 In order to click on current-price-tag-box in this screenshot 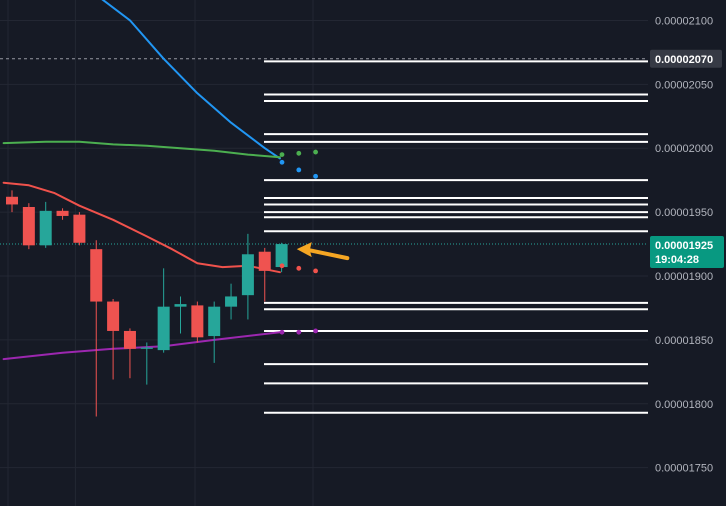, I will do `click(687, 252)`.